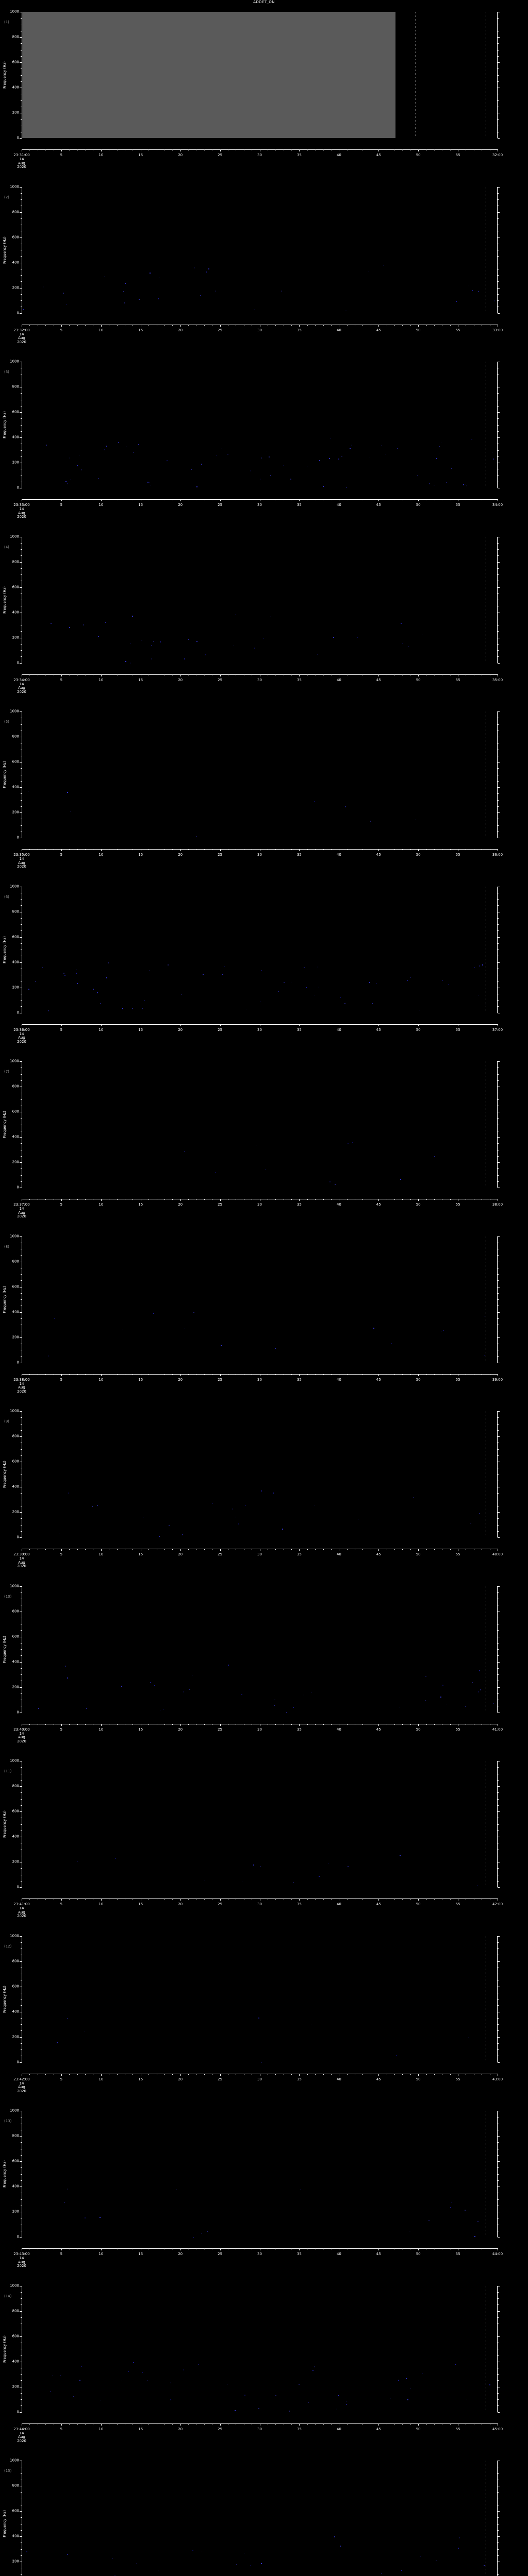  Describe the element at coordinates (101, 2254) in the screenshot. I see `x-axis-tick-label: 10` at that location.